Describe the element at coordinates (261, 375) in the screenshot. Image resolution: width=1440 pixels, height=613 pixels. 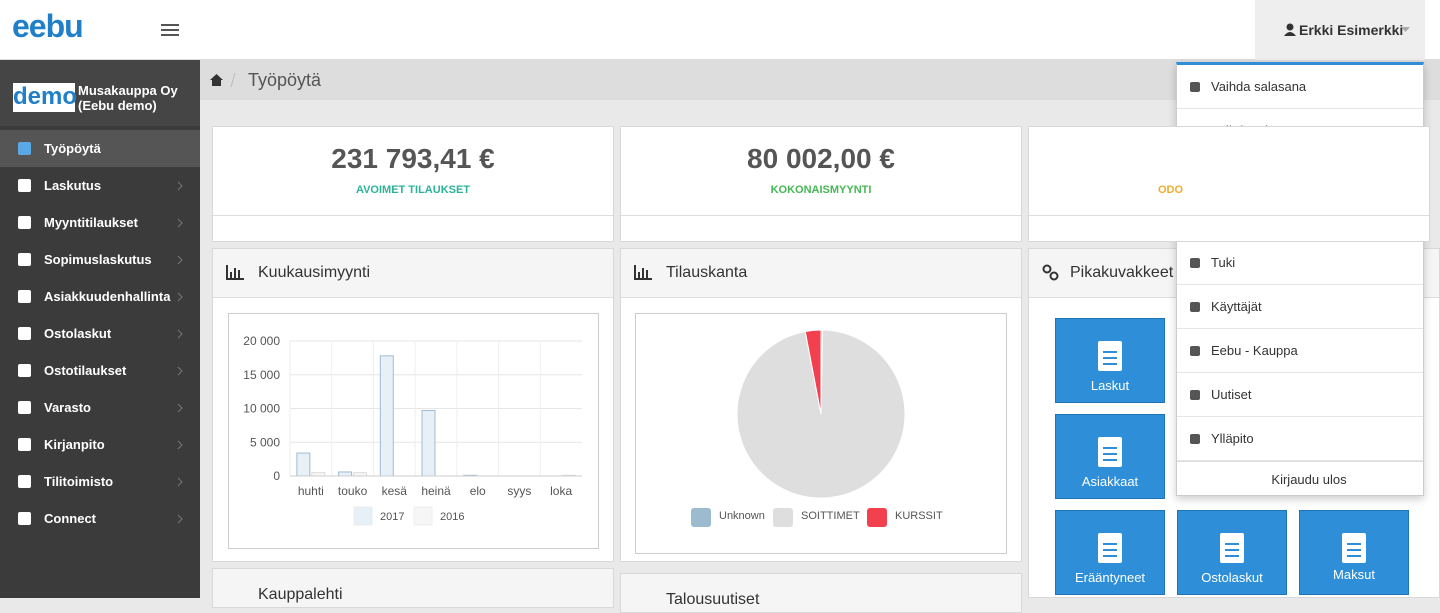
I see `y-tick-label: 15 000` at that location.